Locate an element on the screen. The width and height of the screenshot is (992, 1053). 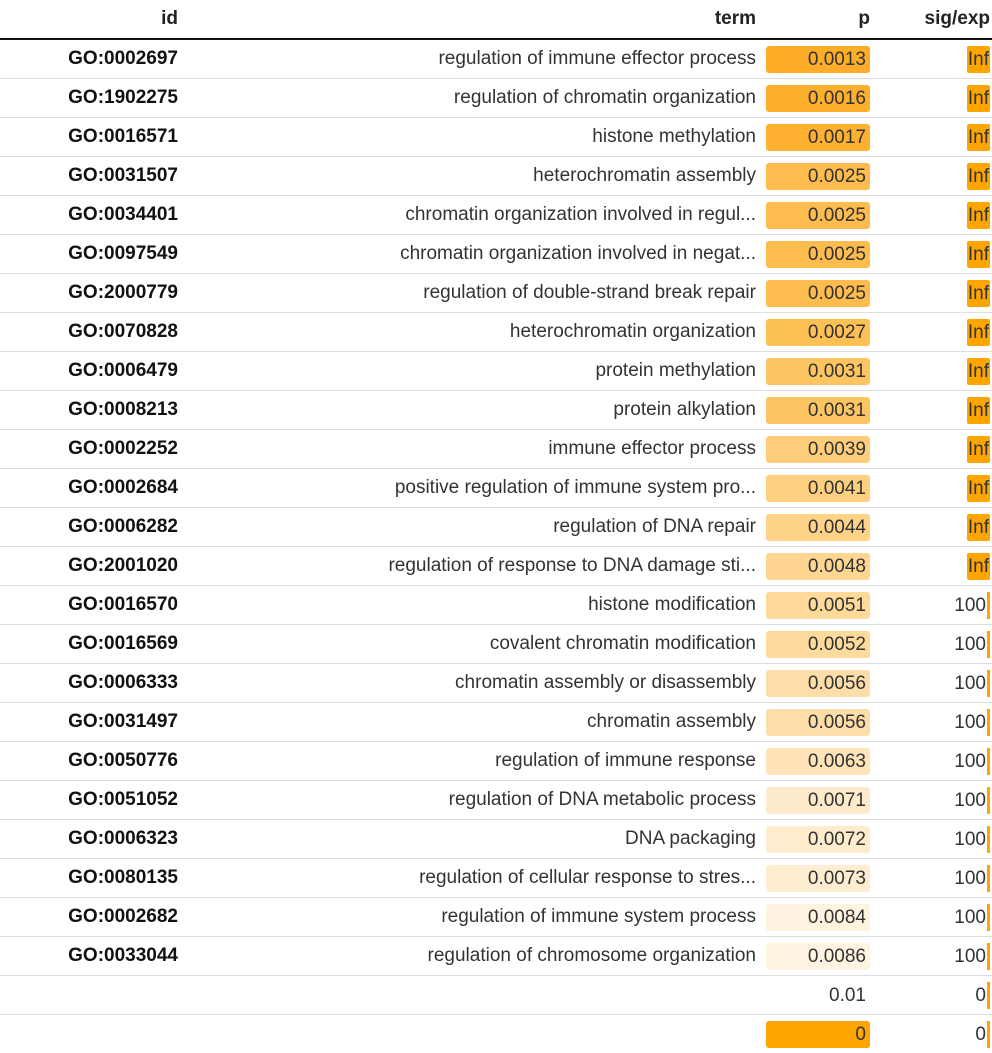
header-row: id term p sig/exp is located at coordinates (496, 20).